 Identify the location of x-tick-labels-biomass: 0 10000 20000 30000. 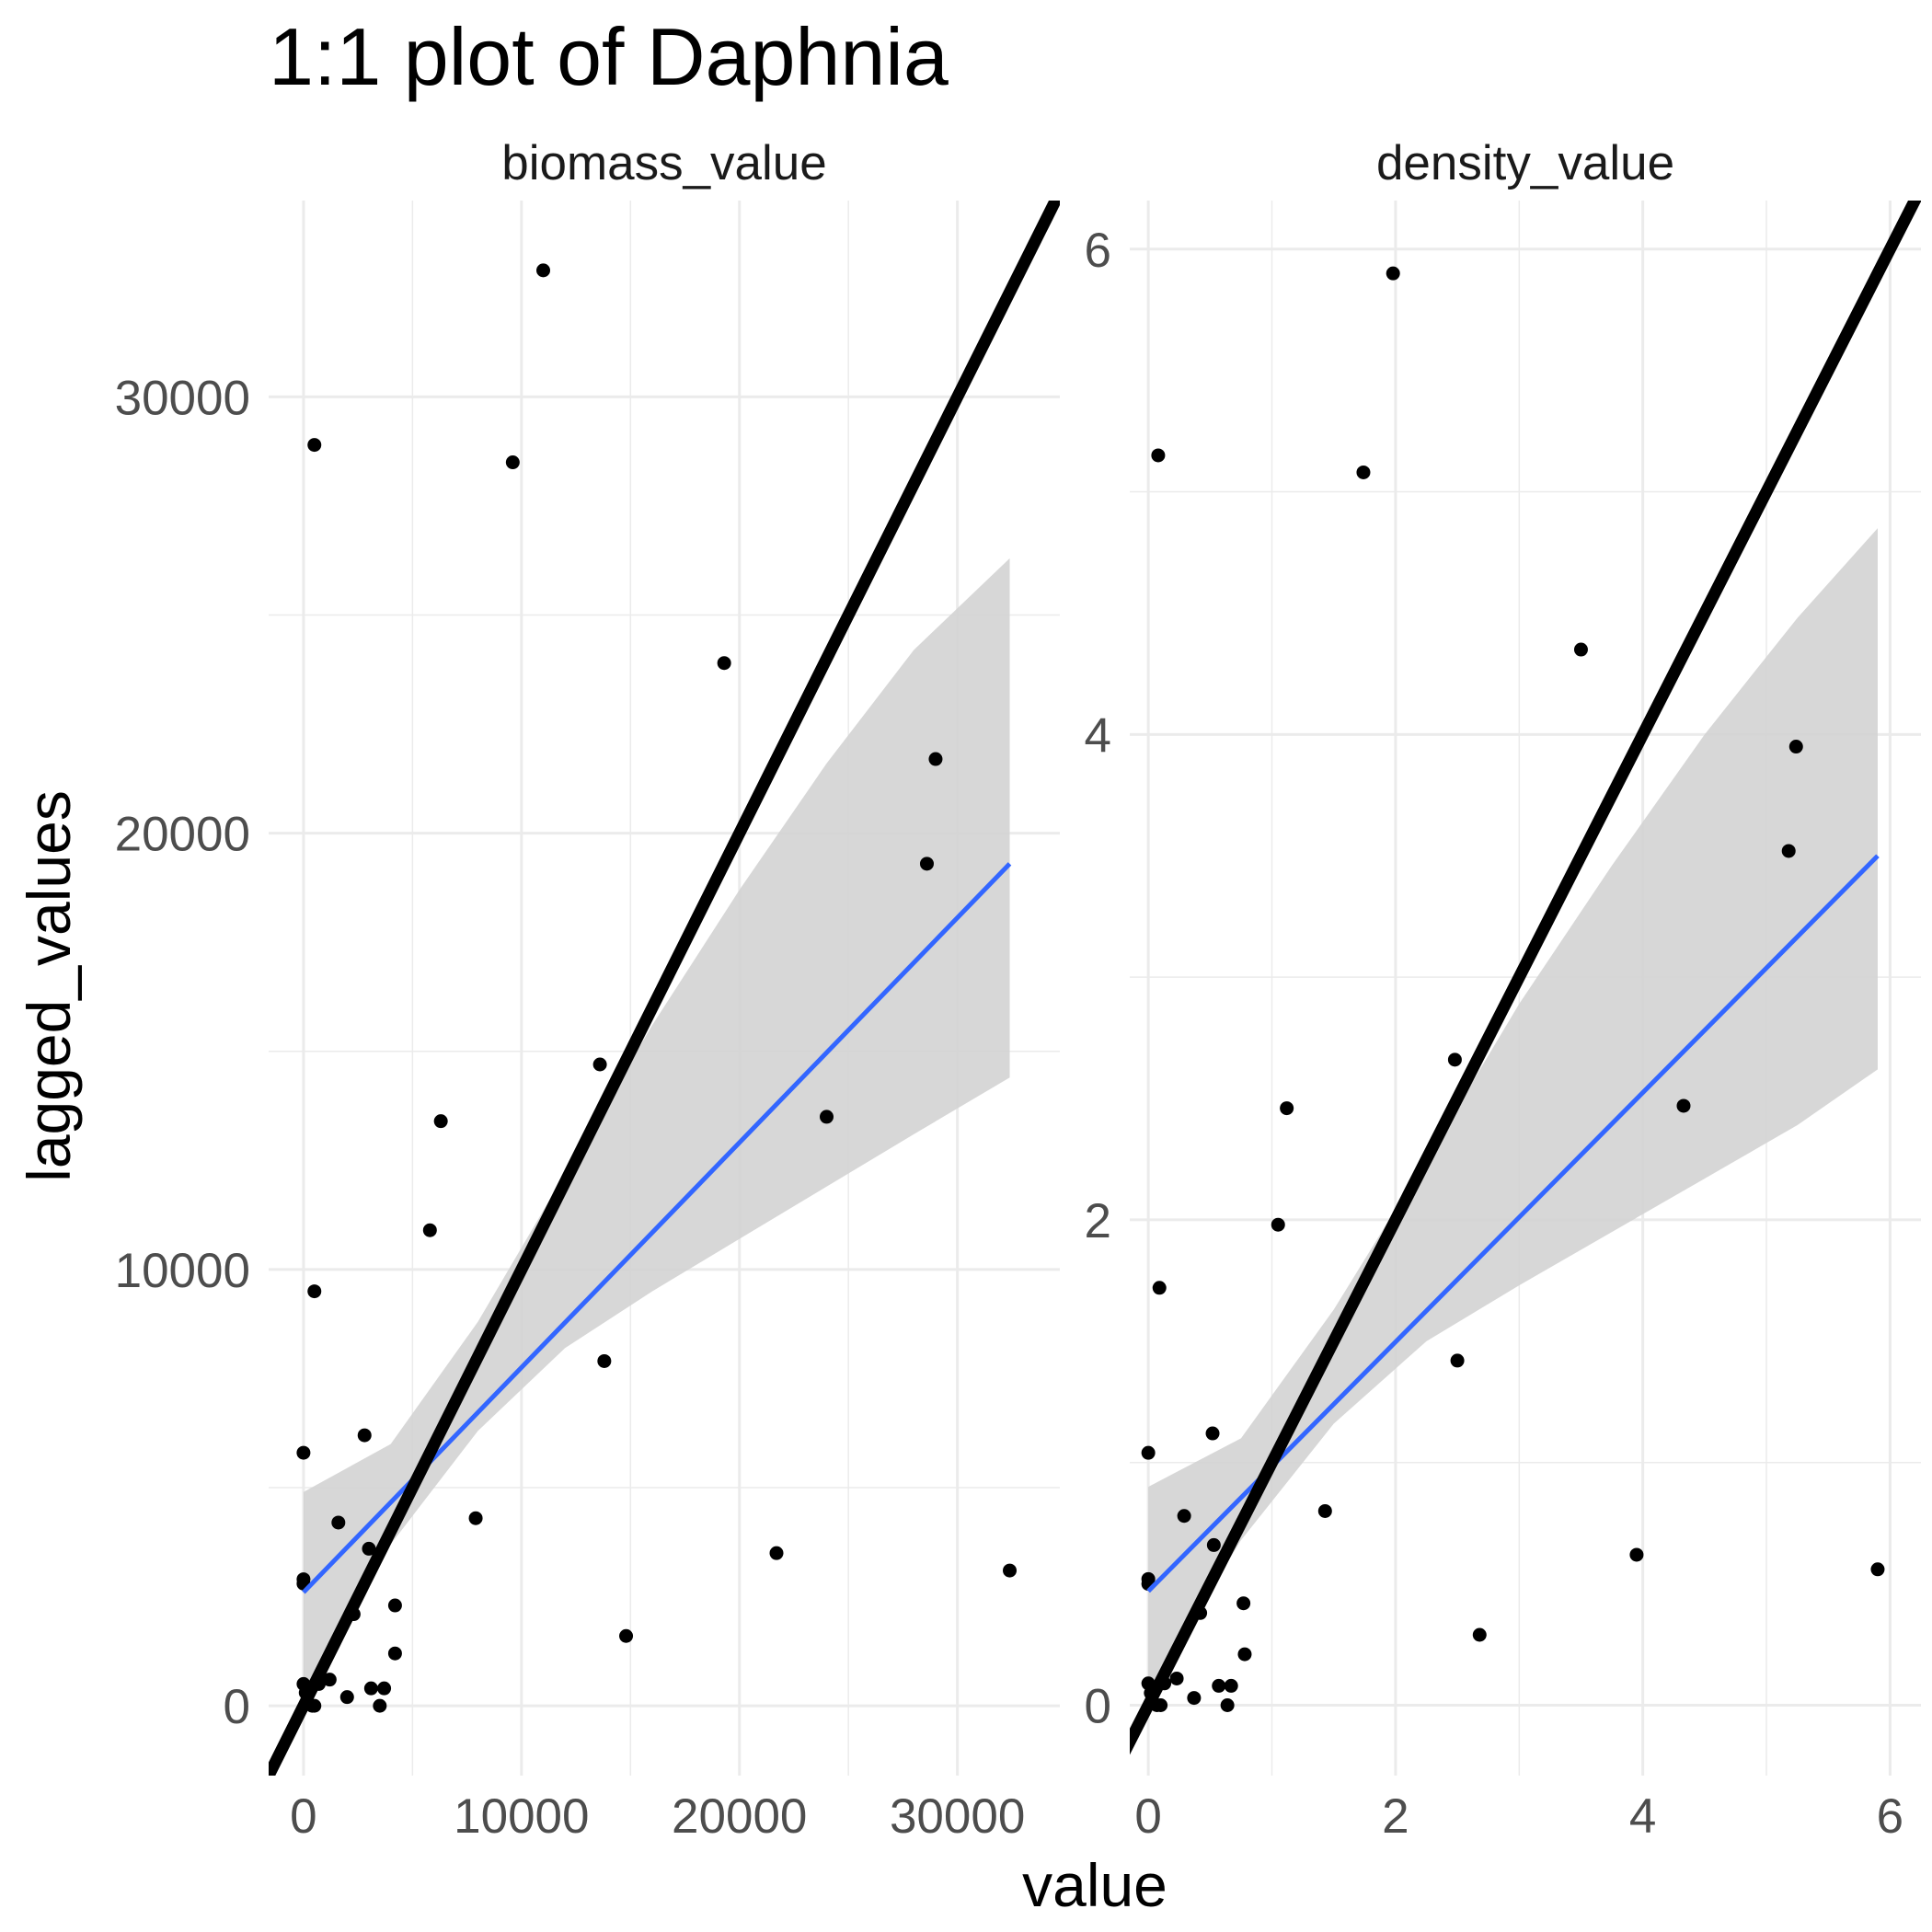
(657, 1816).